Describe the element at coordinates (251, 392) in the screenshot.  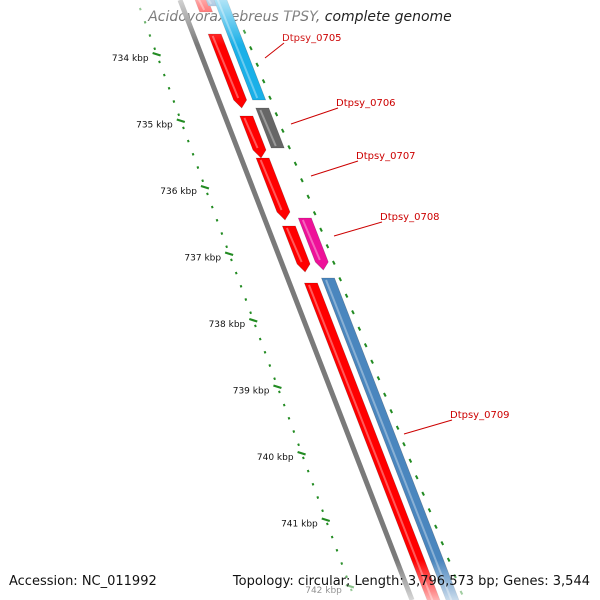
I see `ruler-tick-label: 739 kbp` at that location.